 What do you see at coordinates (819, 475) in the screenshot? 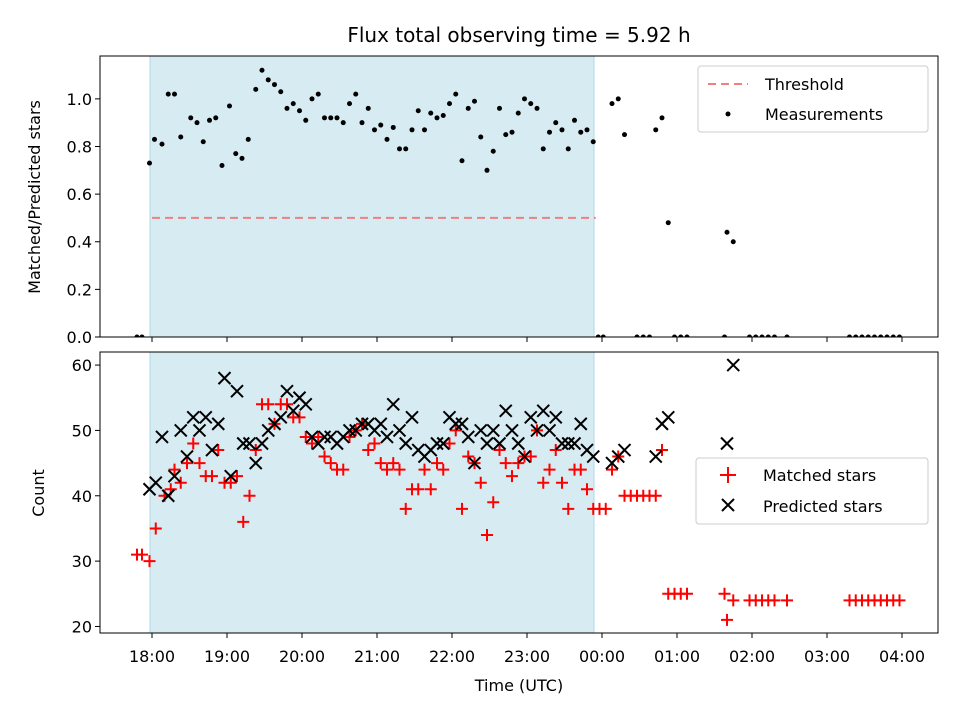
I see `legend-matched-label: Matched stars` at bounding box center [819, 475].